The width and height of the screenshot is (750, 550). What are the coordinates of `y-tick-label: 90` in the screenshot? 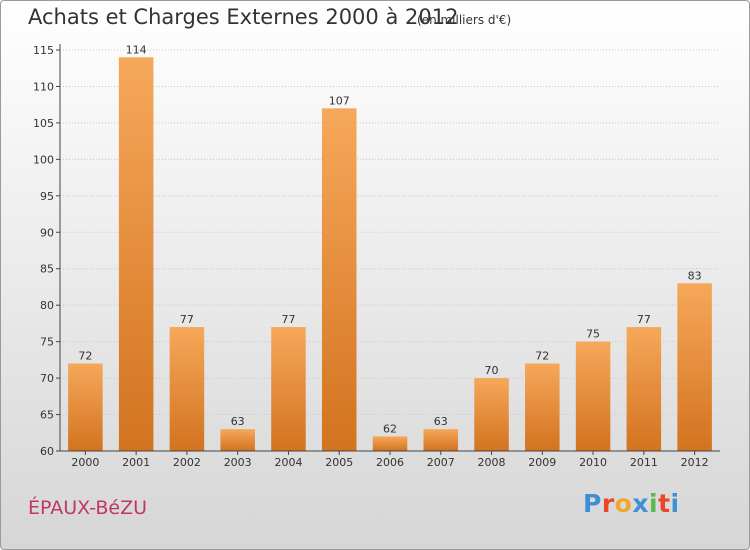 It's located at (47, 232).